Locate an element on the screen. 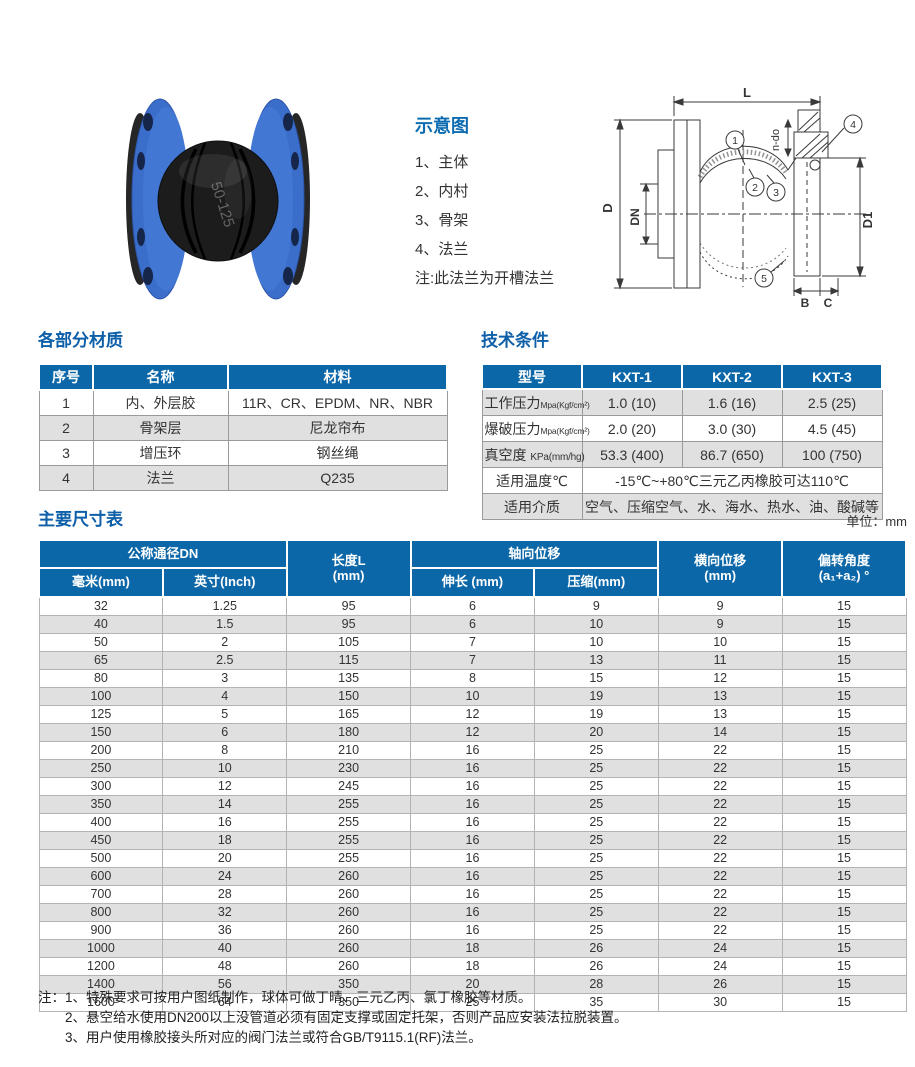 The height and width of the screenshot is (1067, 915). cell-dn-inch: 36 is located at coordinates (225, 930).